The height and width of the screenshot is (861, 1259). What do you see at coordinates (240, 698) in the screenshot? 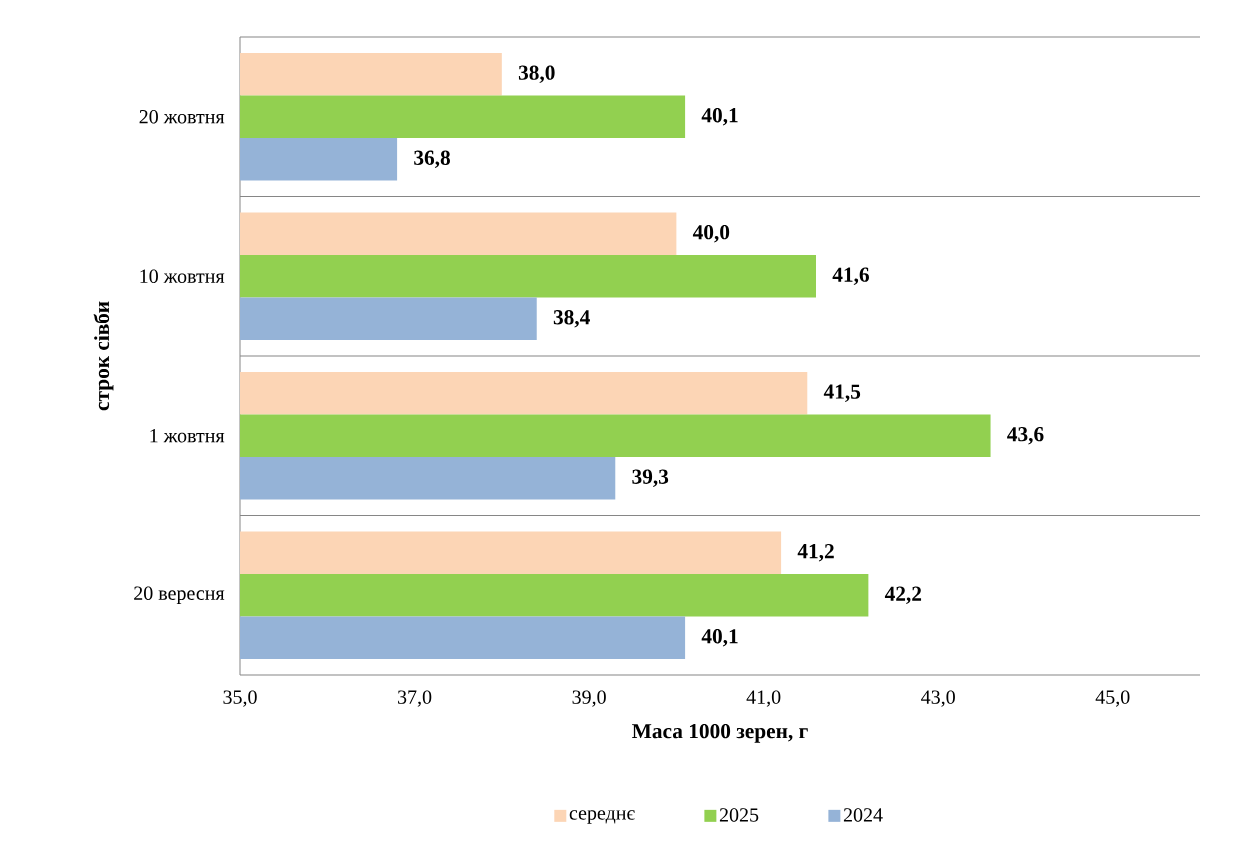
I see `x-tick-label: 35,0` at bounding box center [240, 698].